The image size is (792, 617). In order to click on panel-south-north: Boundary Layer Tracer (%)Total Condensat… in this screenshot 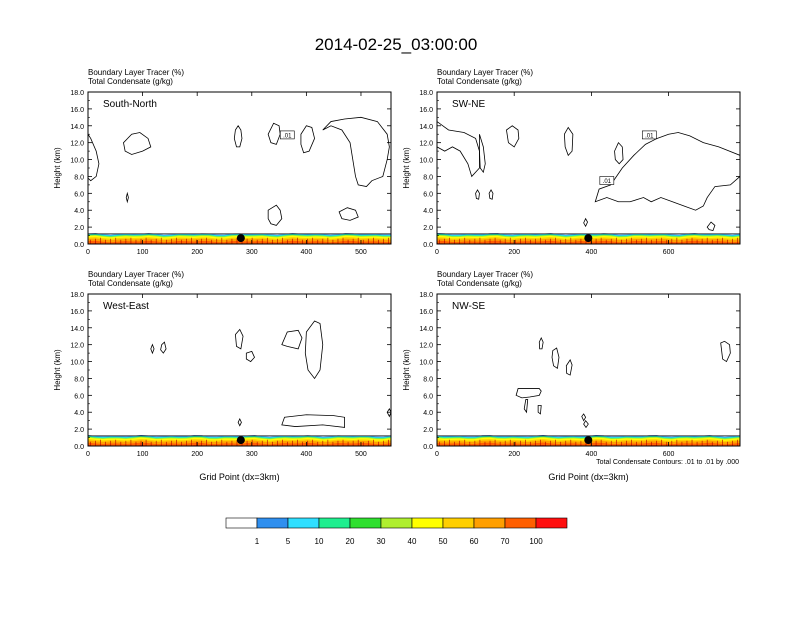, I will do `click(222, 162)`.